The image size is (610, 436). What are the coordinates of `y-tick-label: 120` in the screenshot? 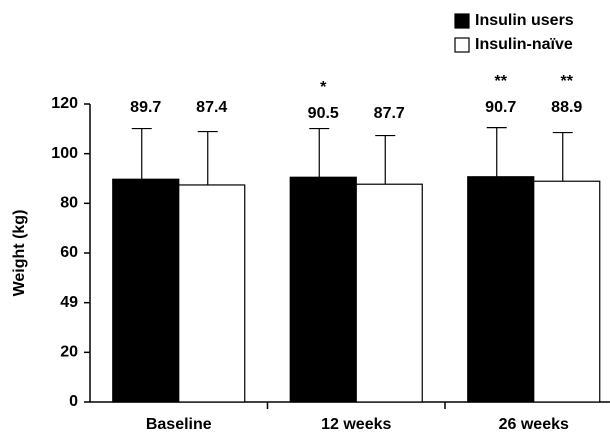 It's located at (64, 103).